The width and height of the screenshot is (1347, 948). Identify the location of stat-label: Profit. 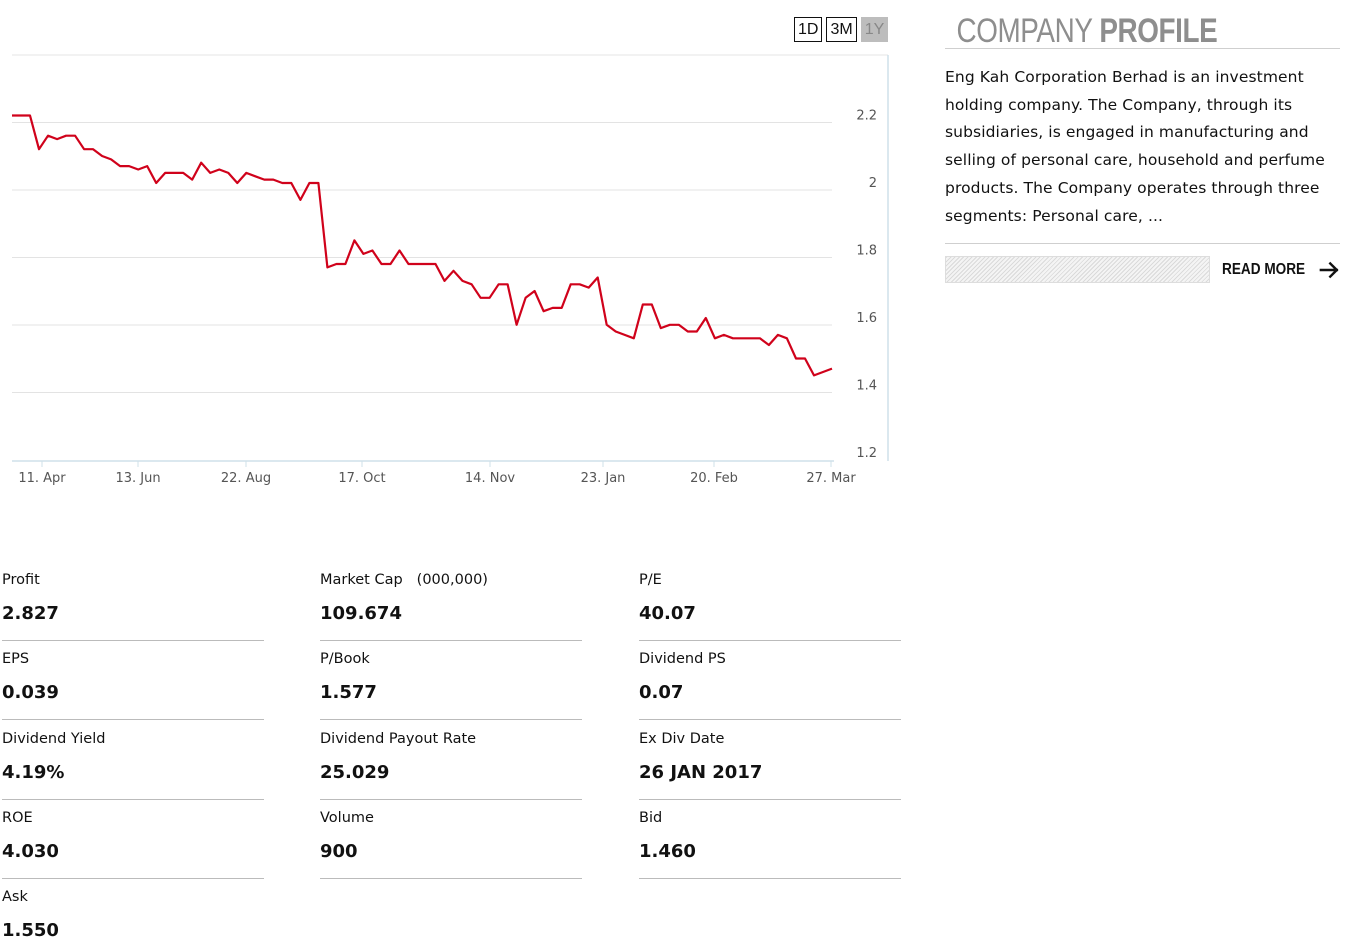
(21, 580).